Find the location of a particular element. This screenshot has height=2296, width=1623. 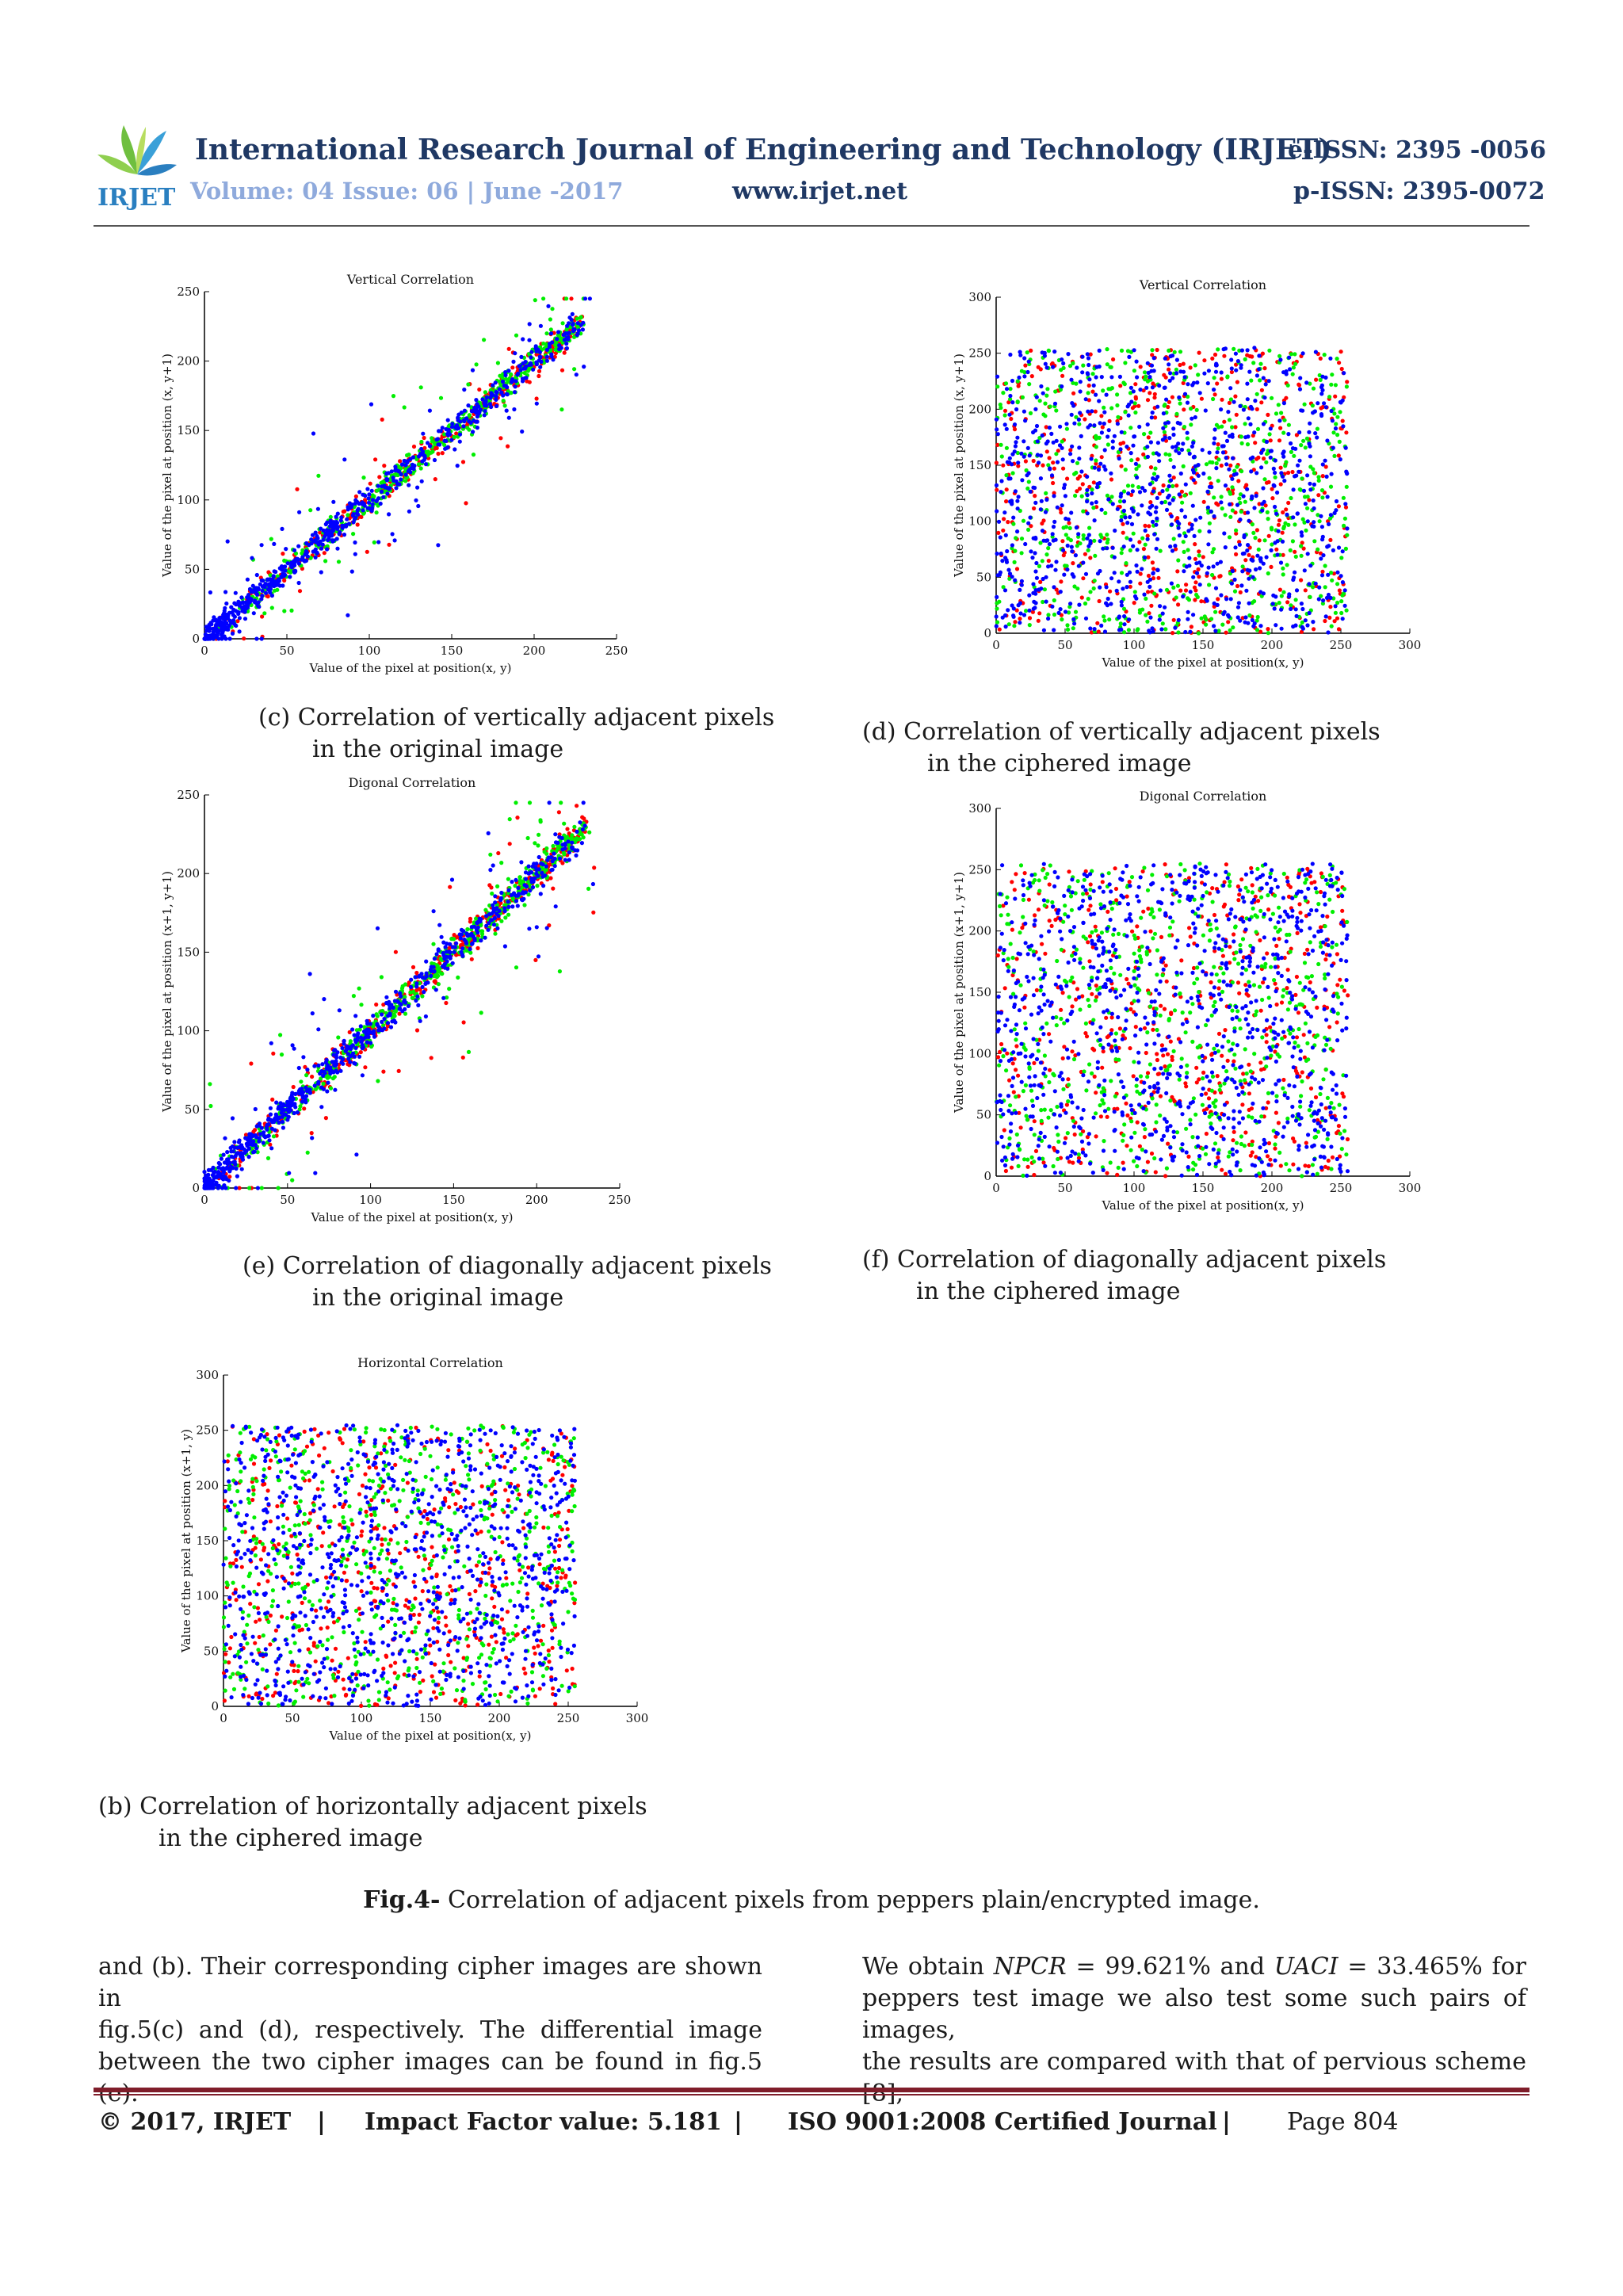

volume-issue: Volume: 04 Issue: 06 | June -2017 is located at coordinates (407, 191).